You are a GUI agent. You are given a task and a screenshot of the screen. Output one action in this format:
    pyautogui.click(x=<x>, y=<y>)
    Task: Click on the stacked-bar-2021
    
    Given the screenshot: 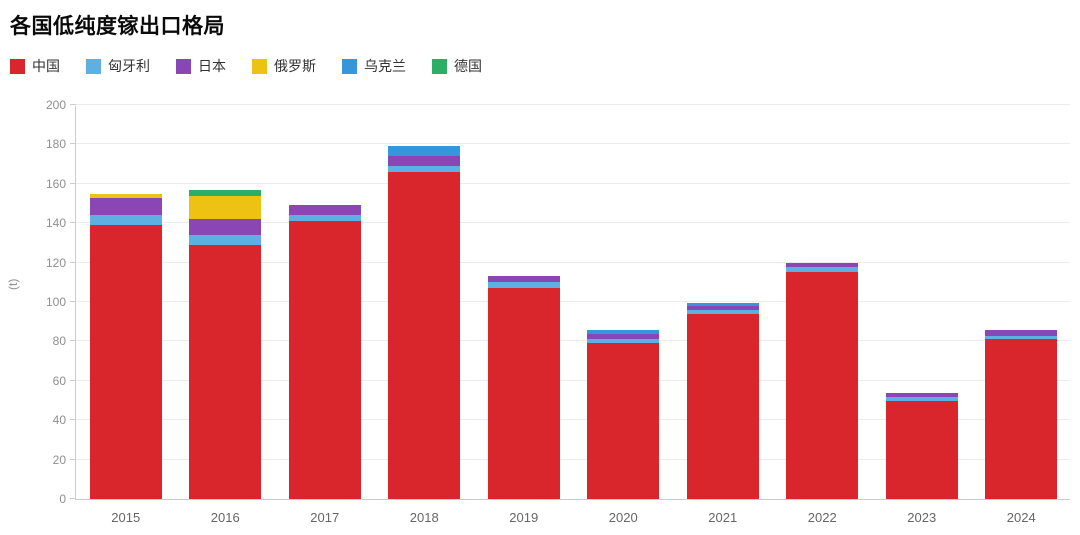 What is the action you would take?
    pyautogui.click(x=722, y=401)
    